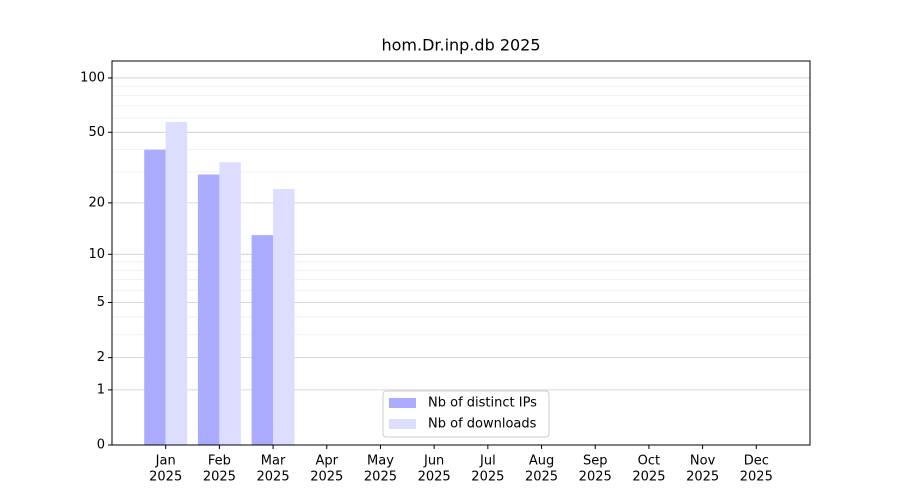 The height and width of the screenshot is (500, 900). What do you see at coordinates (101, 302) in the screenshot?
I see `y-tick-label: 5` at bounding box center [101, 302].